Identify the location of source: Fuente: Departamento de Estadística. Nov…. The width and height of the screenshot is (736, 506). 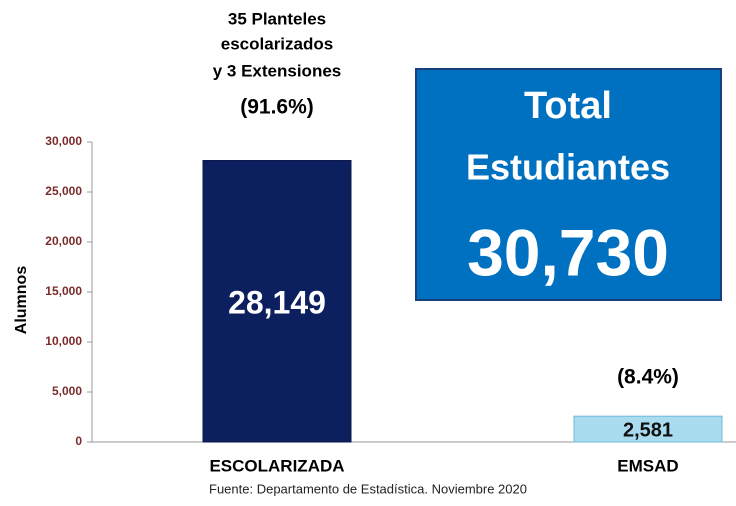
(368, 488).